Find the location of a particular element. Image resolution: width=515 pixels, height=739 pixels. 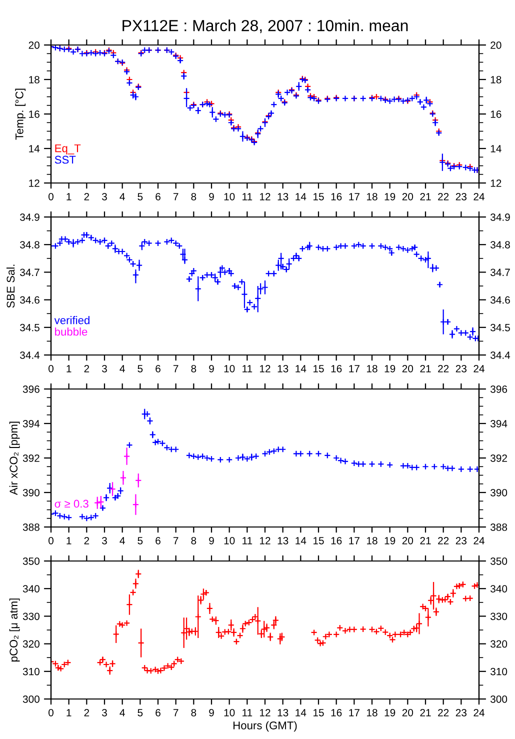

y2-tick-label: 320 is located at coordinates (499, 644).